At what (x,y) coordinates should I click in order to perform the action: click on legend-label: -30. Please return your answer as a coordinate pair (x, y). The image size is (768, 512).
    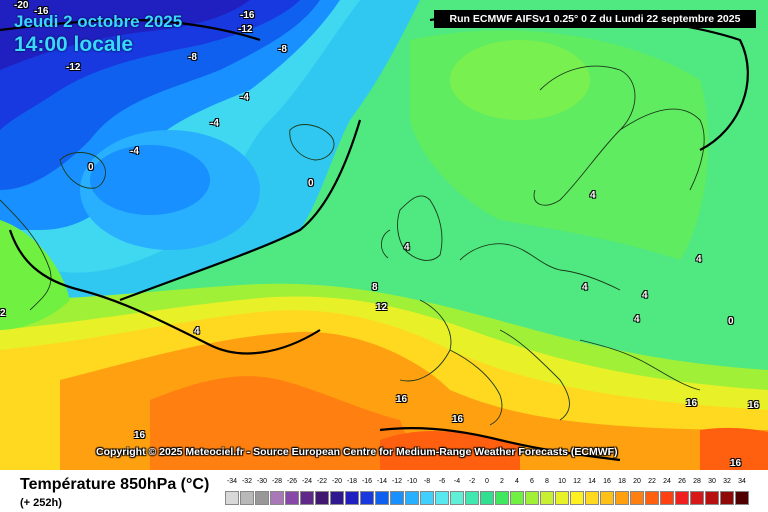
    Looking at the image, I should click on (262, 481).